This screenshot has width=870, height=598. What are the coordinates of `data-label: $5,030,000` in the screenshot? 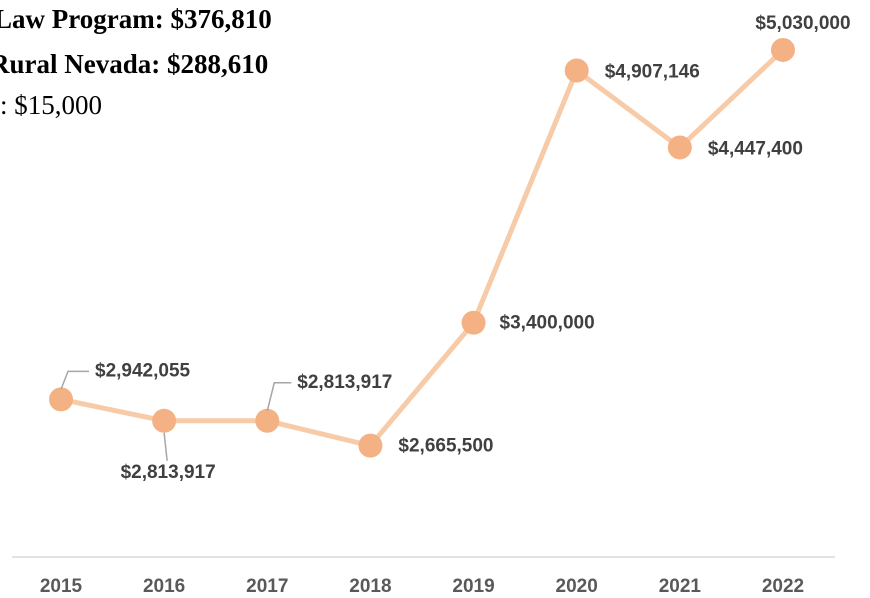 It's located at (802, 23).